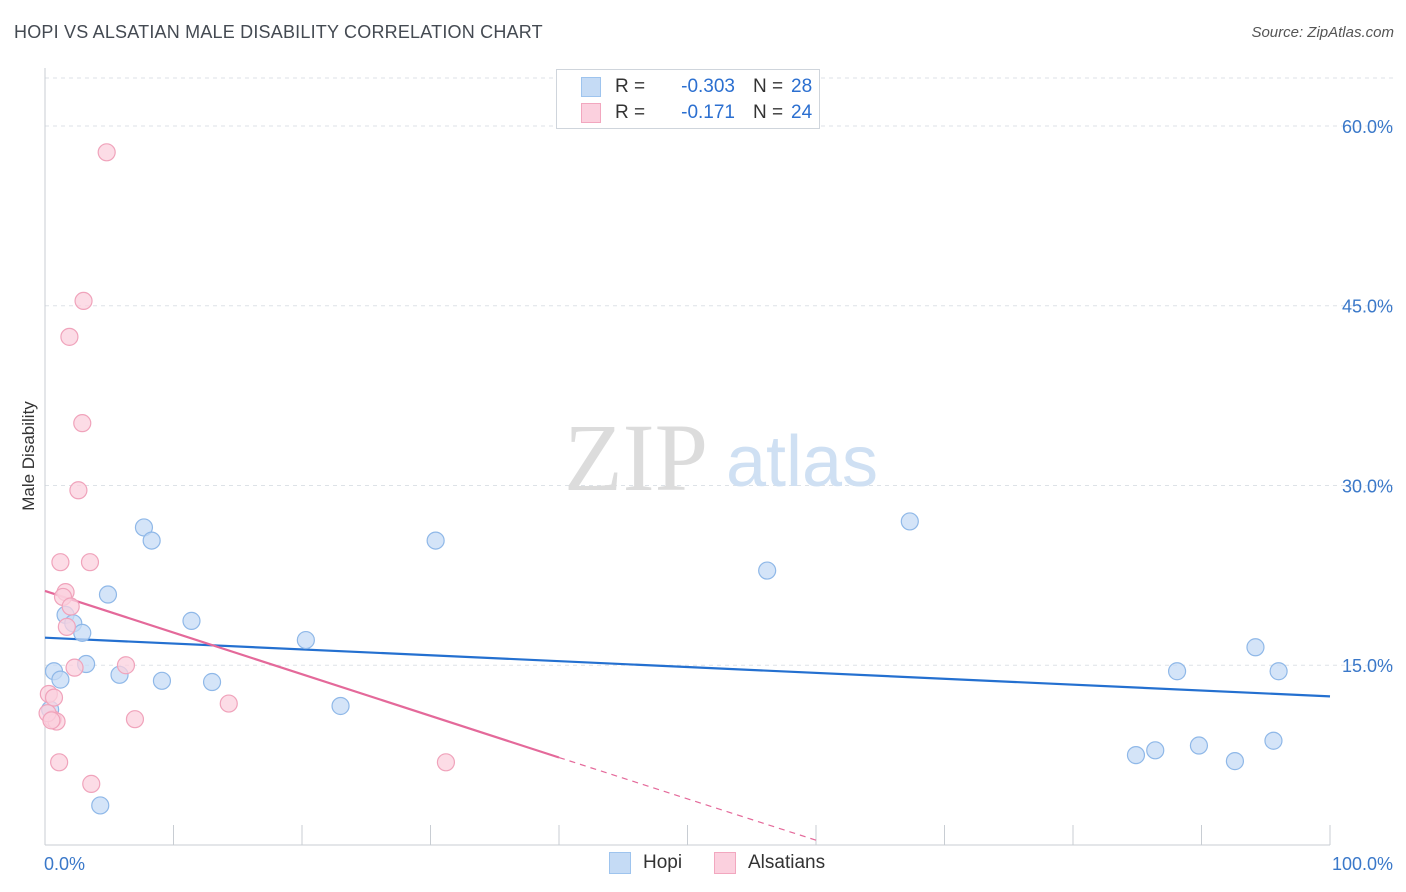 Image resolution: width=1406 pixels, height=892 pixels. What do you see at coordinates (1367, 486) in the screenshot?
I see `y-tick-label: 30.0%` at bounding box center [1367, 486].